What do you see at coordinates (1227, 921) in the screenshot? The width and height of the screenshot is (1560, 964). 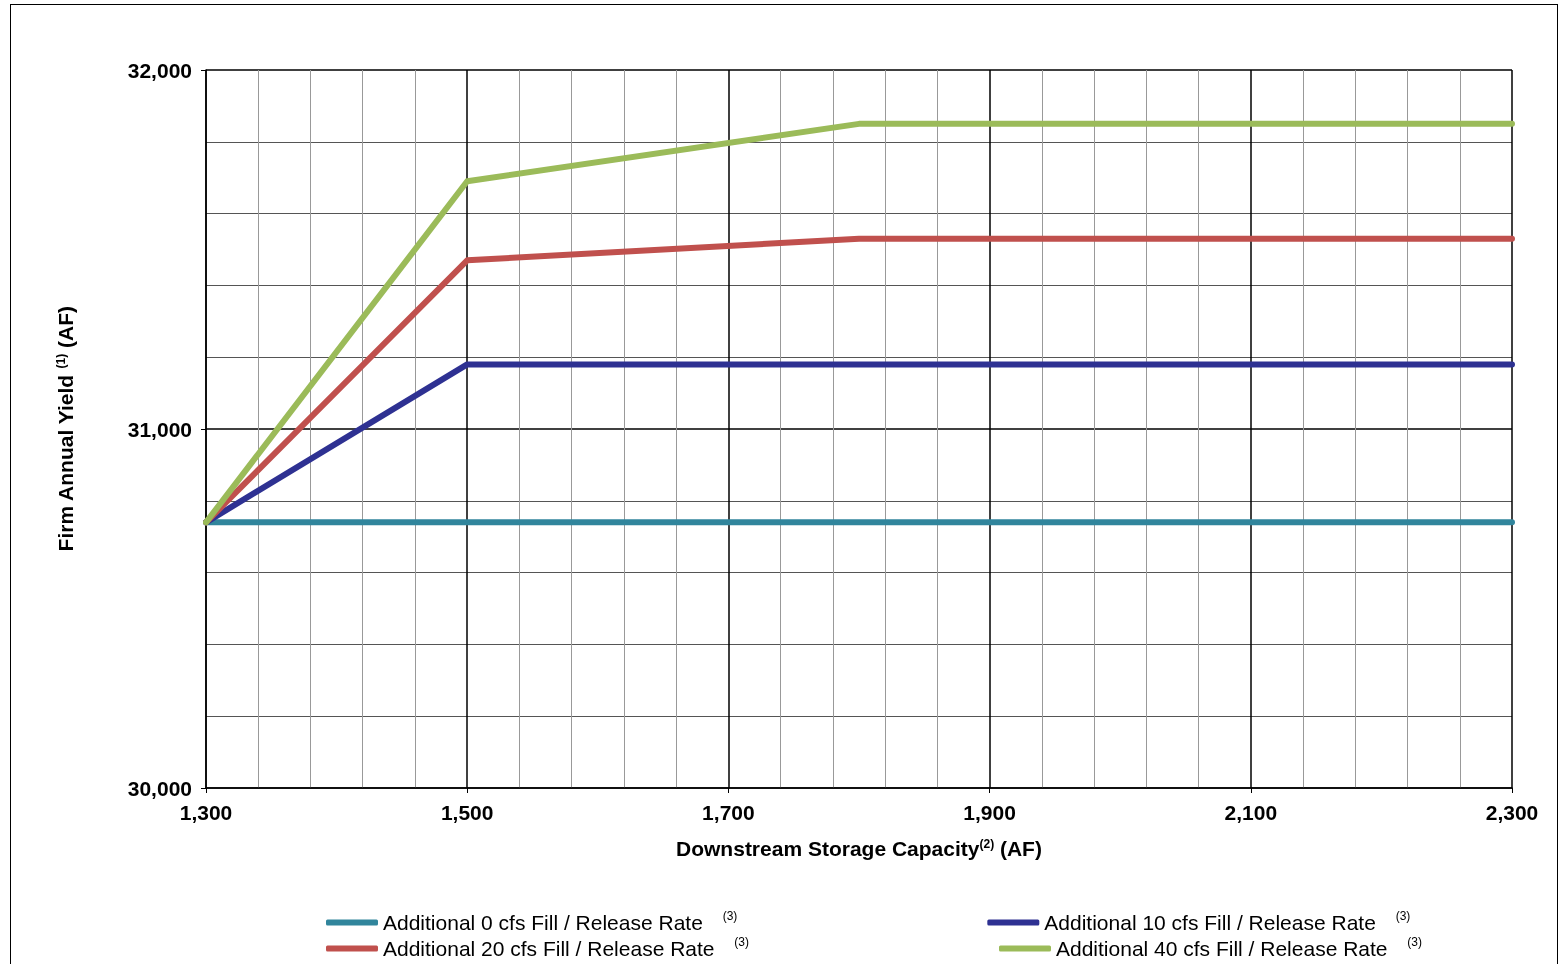 I see `legend-label: Additional 10 cfs Fill / Release Rate (3)` at bounding box center [1227, 921].